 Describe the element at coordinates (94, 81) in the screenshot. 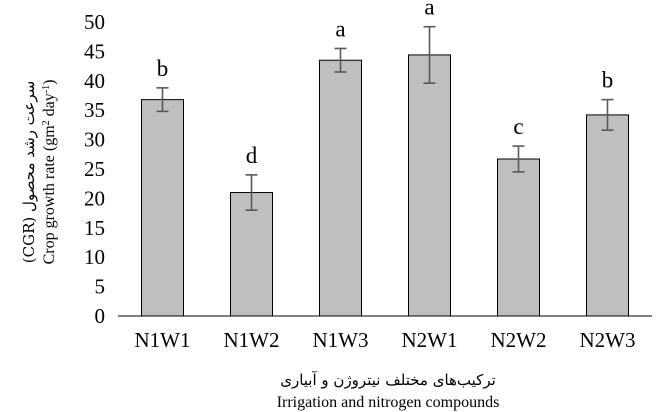

I see `y-tick-label: 40` at that location.